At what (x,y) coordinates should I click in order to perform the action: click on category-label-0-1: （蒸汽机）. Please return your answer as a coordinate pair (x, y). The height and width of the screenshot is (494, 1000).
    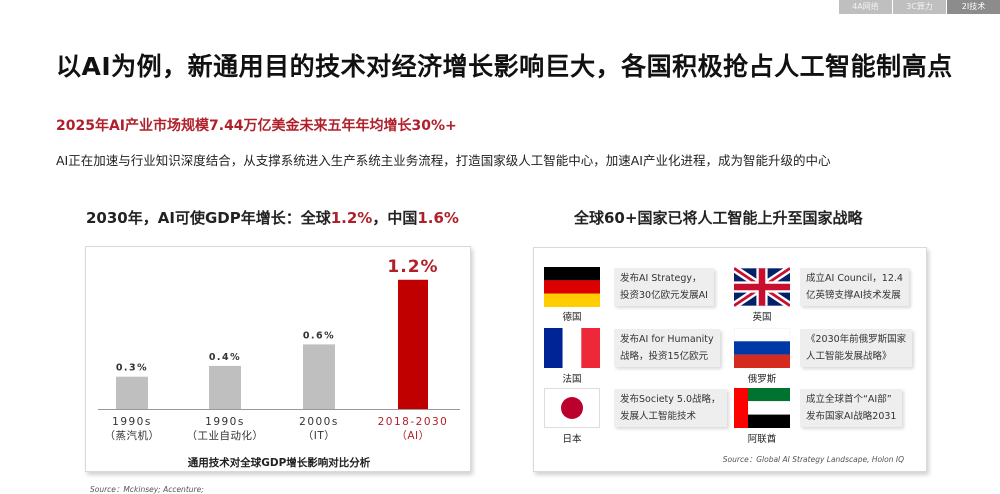
    Looking at the image, I should click on (132, 435).